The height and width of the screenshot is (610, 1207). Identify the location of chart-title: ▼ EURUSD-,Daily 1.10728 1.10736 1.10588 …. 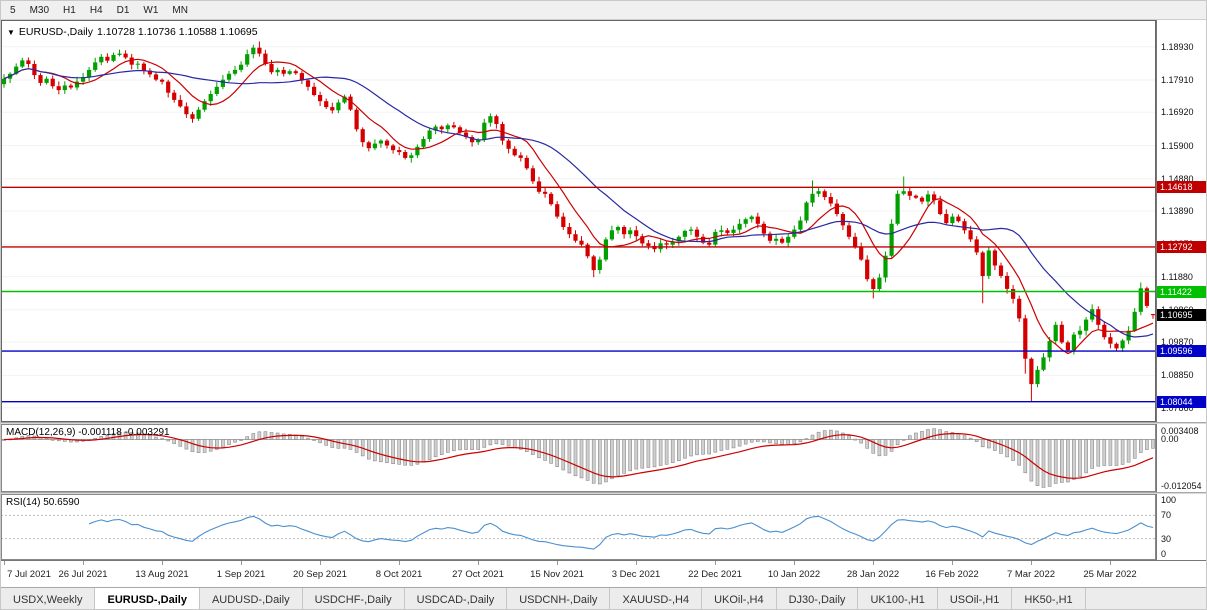
(132, 32).